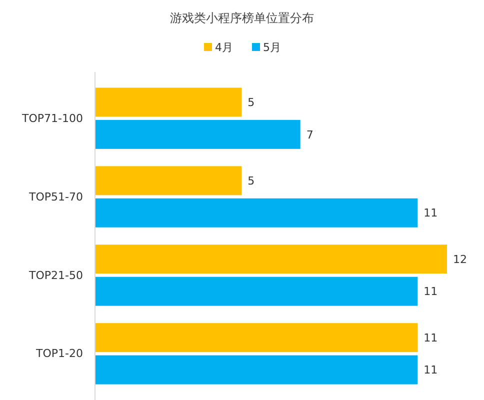  What do you see at coordinates (59, 353) in the screenshot?
I see `y-tick-label: TOP1-20` at bounding box center [59, 353].